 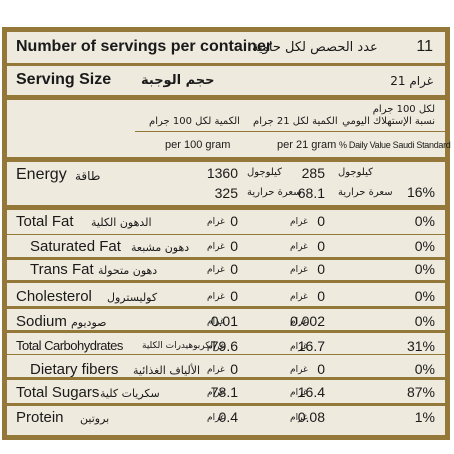 I want to click on nutrient-label-ar: الدهون الكلية, so click(x=121, y=222).